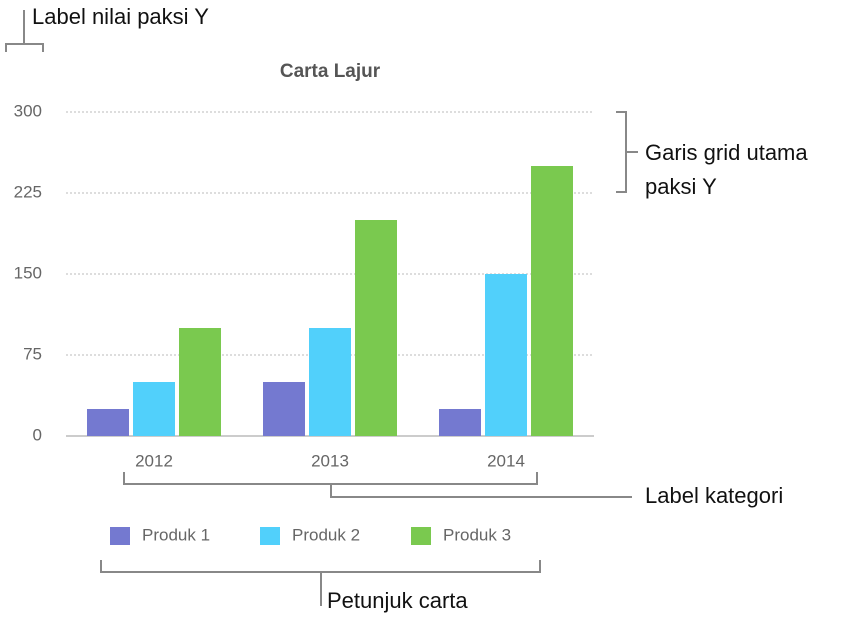 This screenshot has width=867, height=622. Describe the element at coordinates (176, 534) in the screenshot. I see `legend-label: Produk 1` at that location.